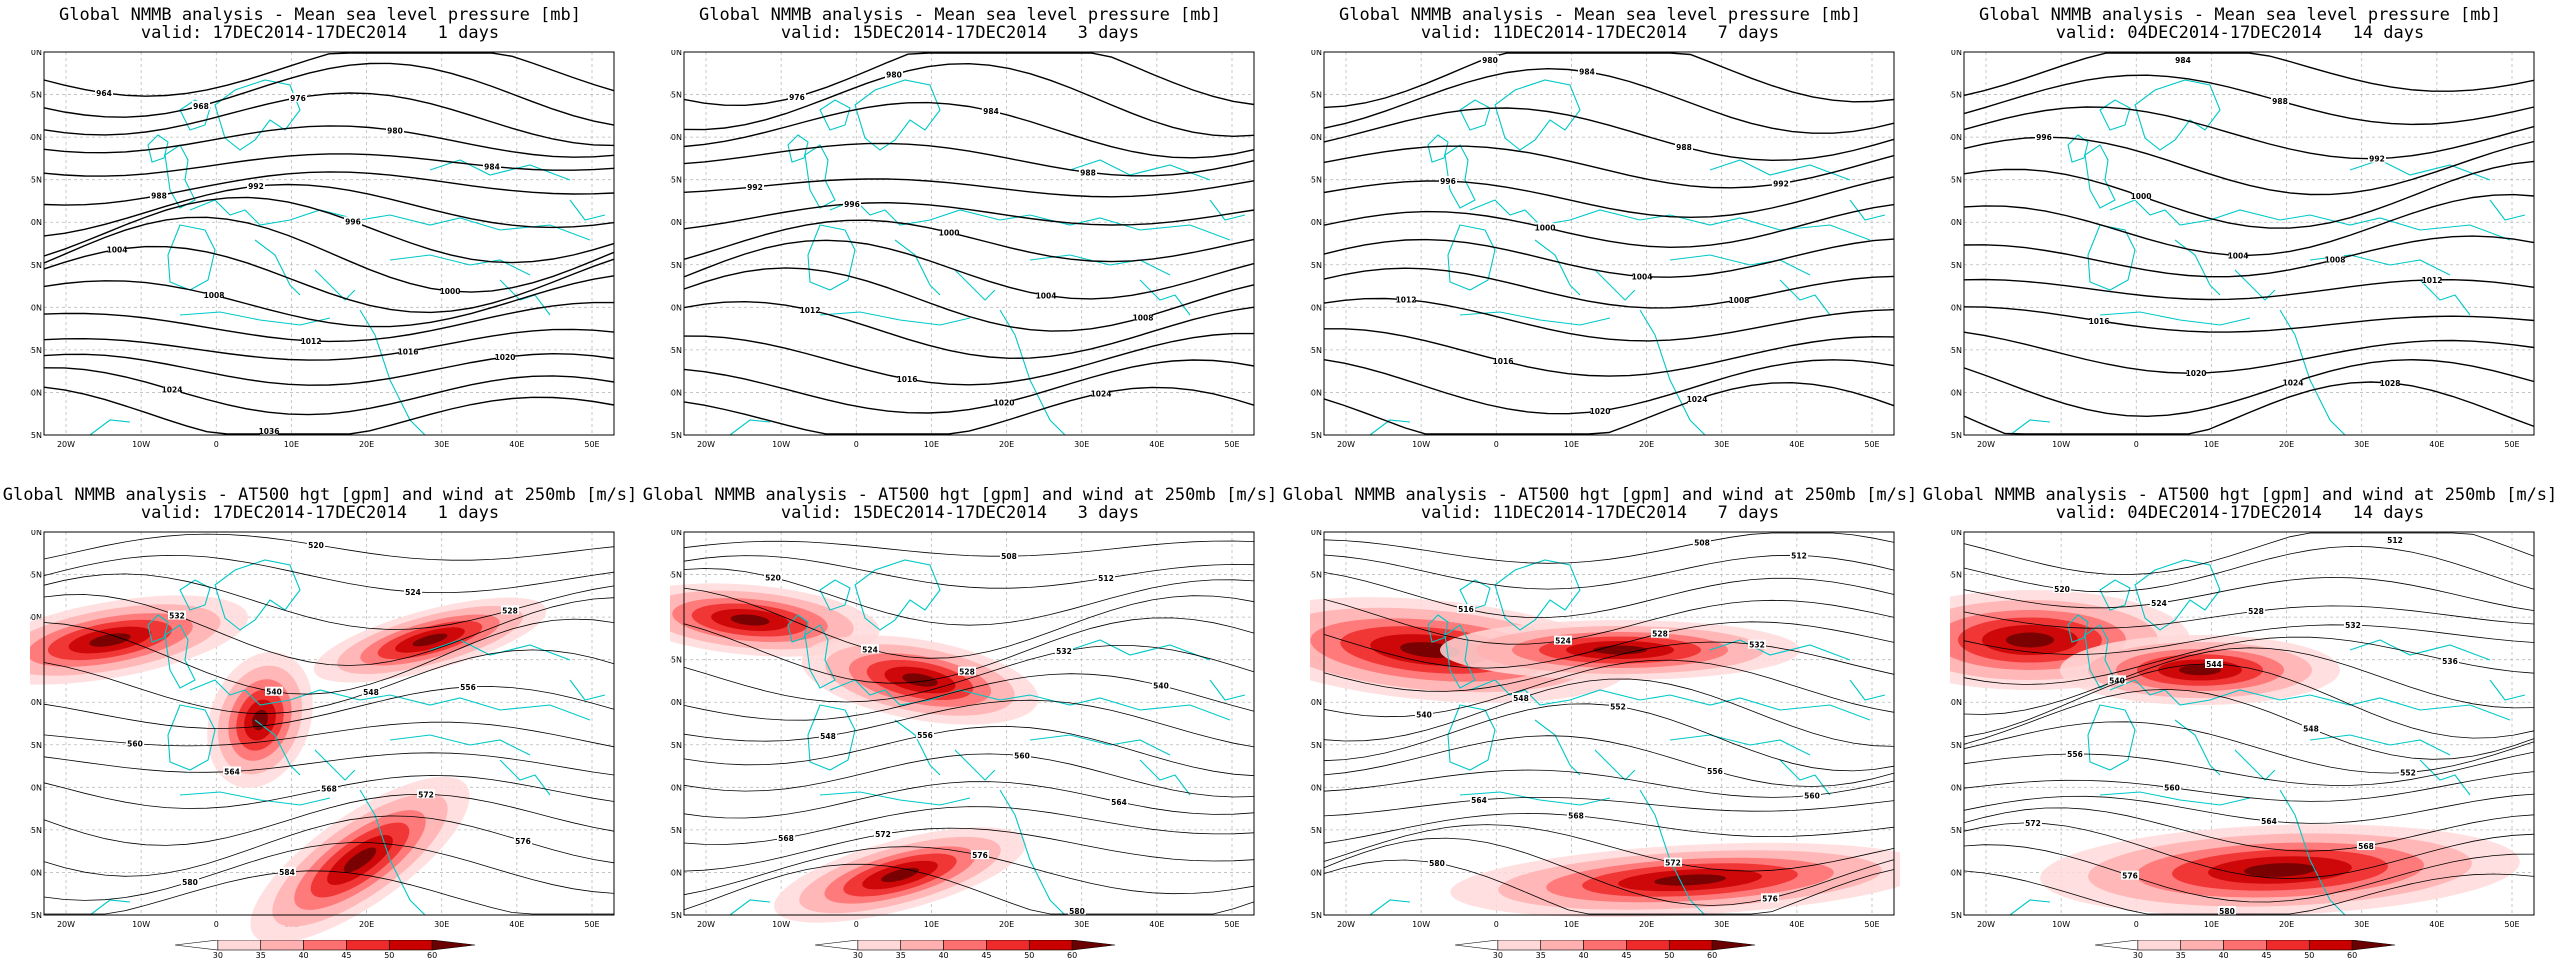  I want to click on contour-label: 520, so click(773, 577).